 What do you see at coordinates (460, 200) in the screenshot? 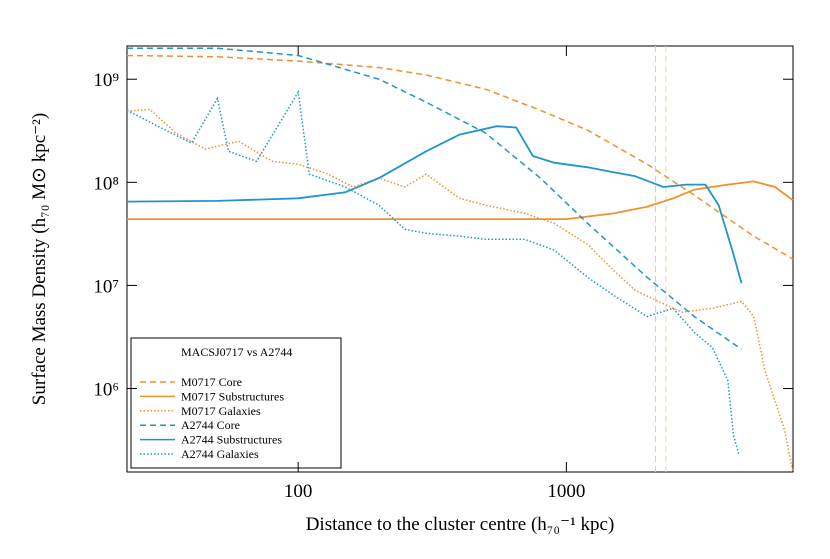
I see `series-line` at bounding box center [460, 200].